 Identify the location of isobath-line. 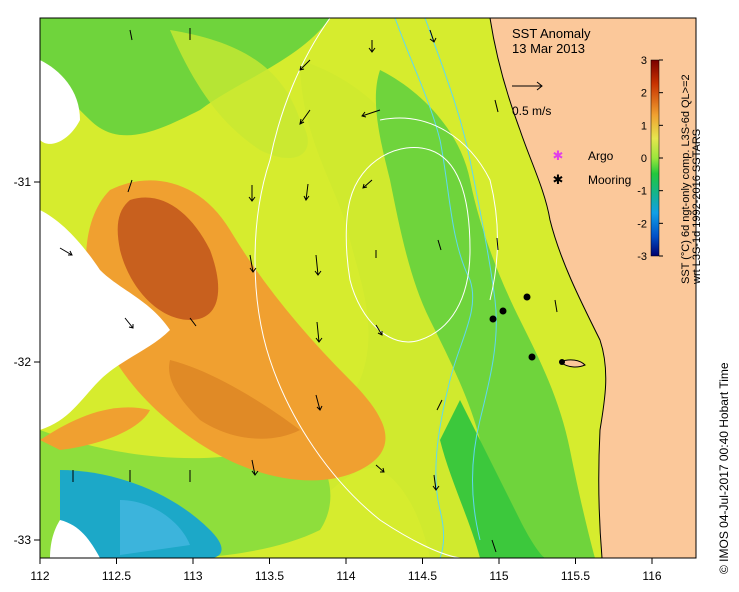
(434, 288).